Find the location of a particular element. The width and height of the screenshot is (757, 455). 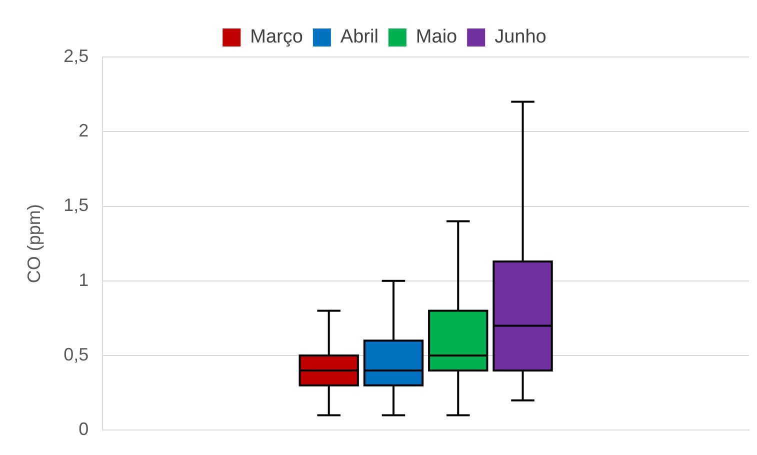

y-tick-label: 0,5 is located at coordinates (76, 354).